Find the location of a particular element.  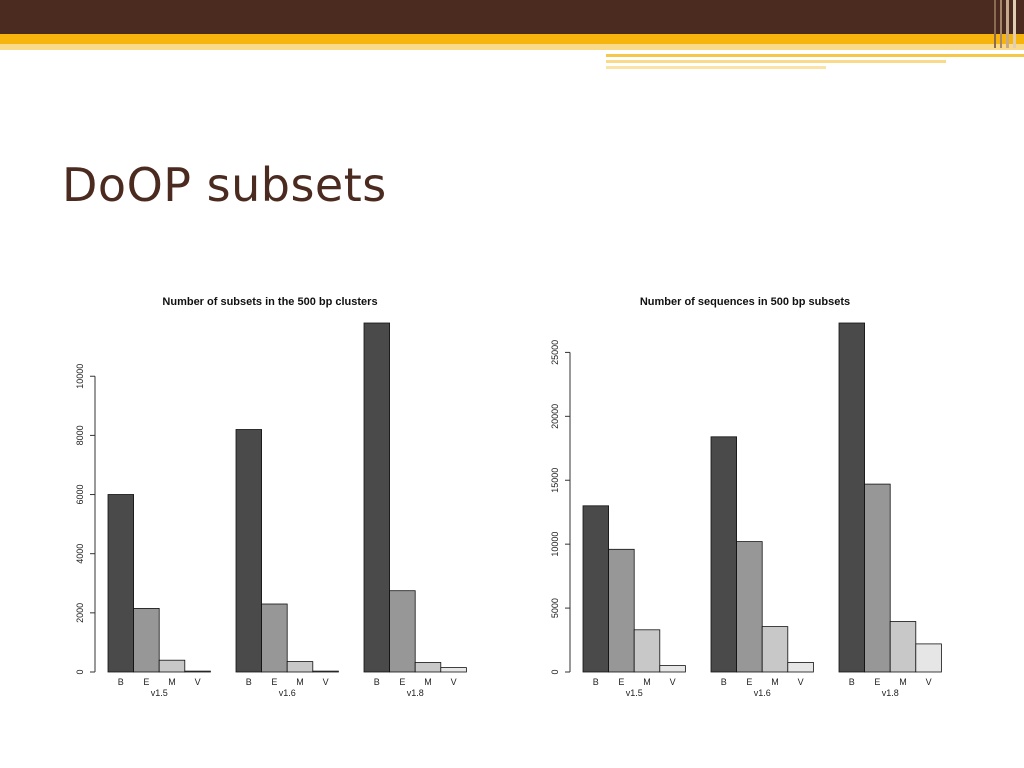

y-tick-label: 2000 is located at coordinates (80, 613).